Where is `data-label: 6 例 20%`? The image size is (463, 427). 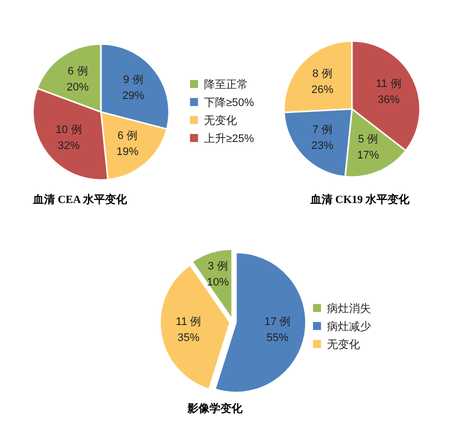
data-label: 6 例 20% is located at coordinates (77, 80).